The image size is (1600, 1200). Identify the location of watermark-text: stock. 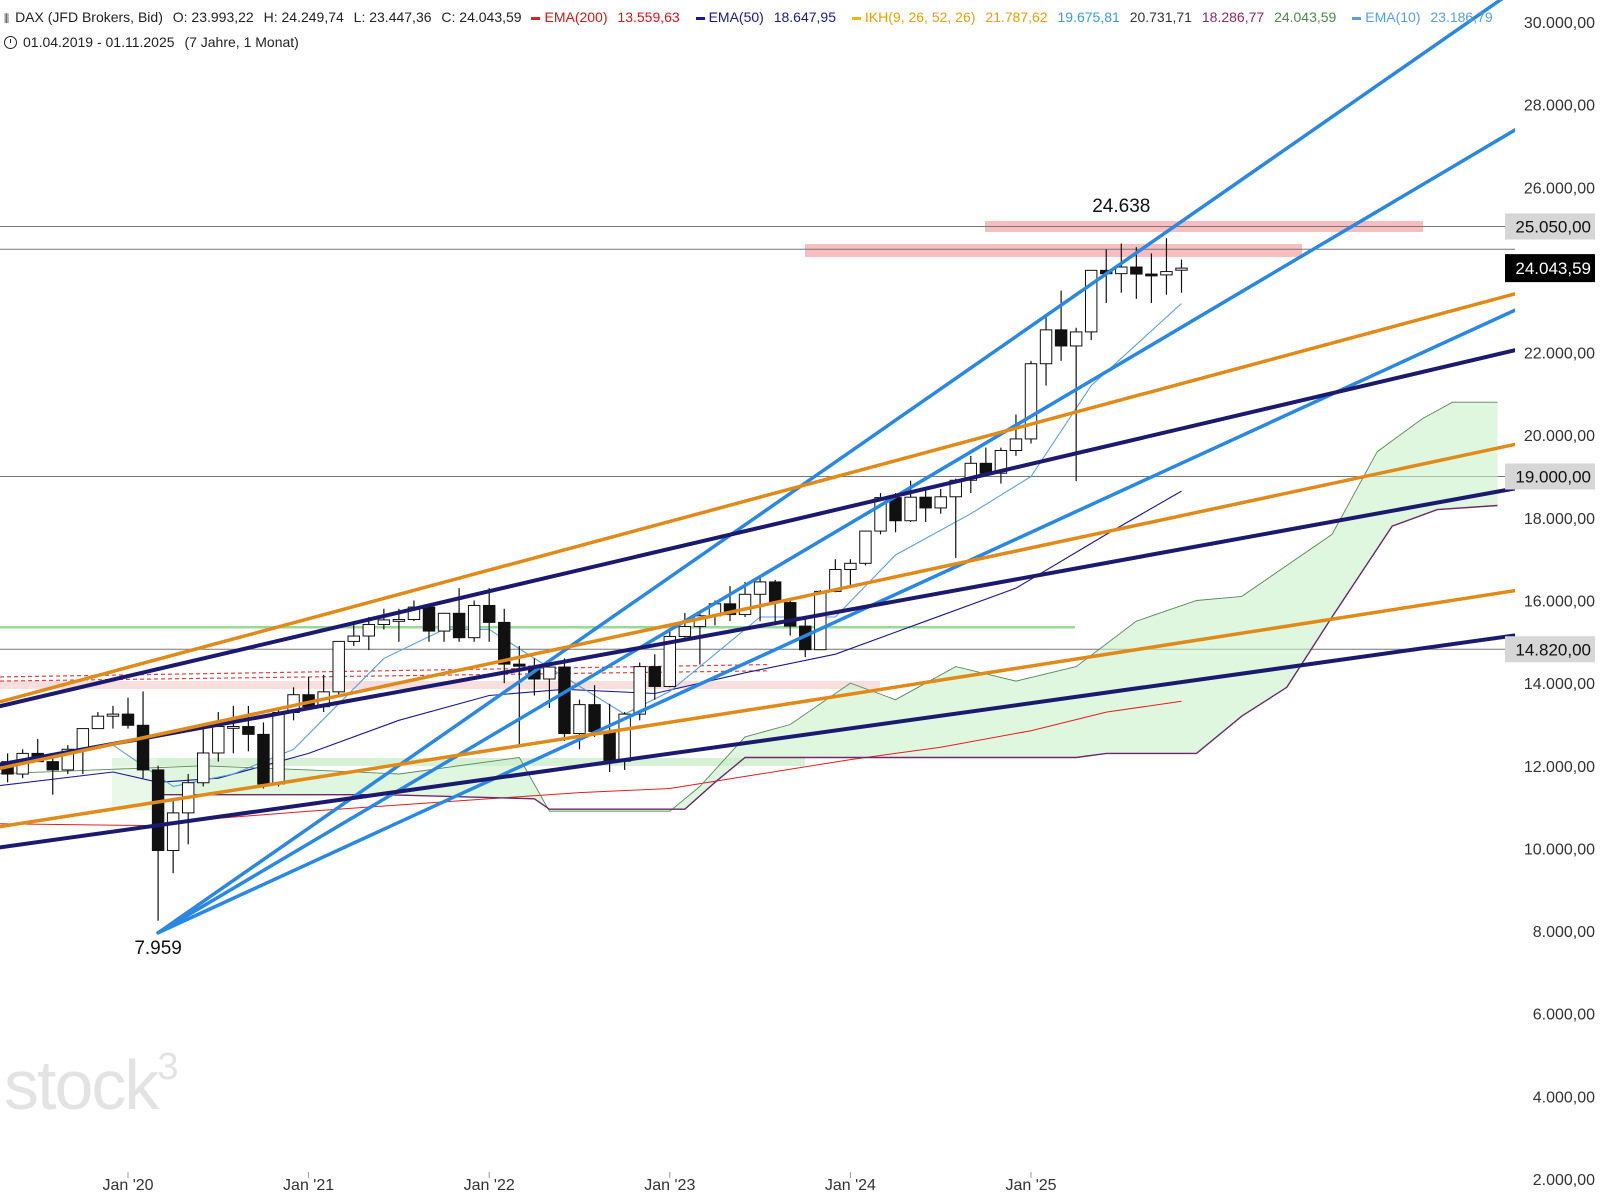
(81, 1085).